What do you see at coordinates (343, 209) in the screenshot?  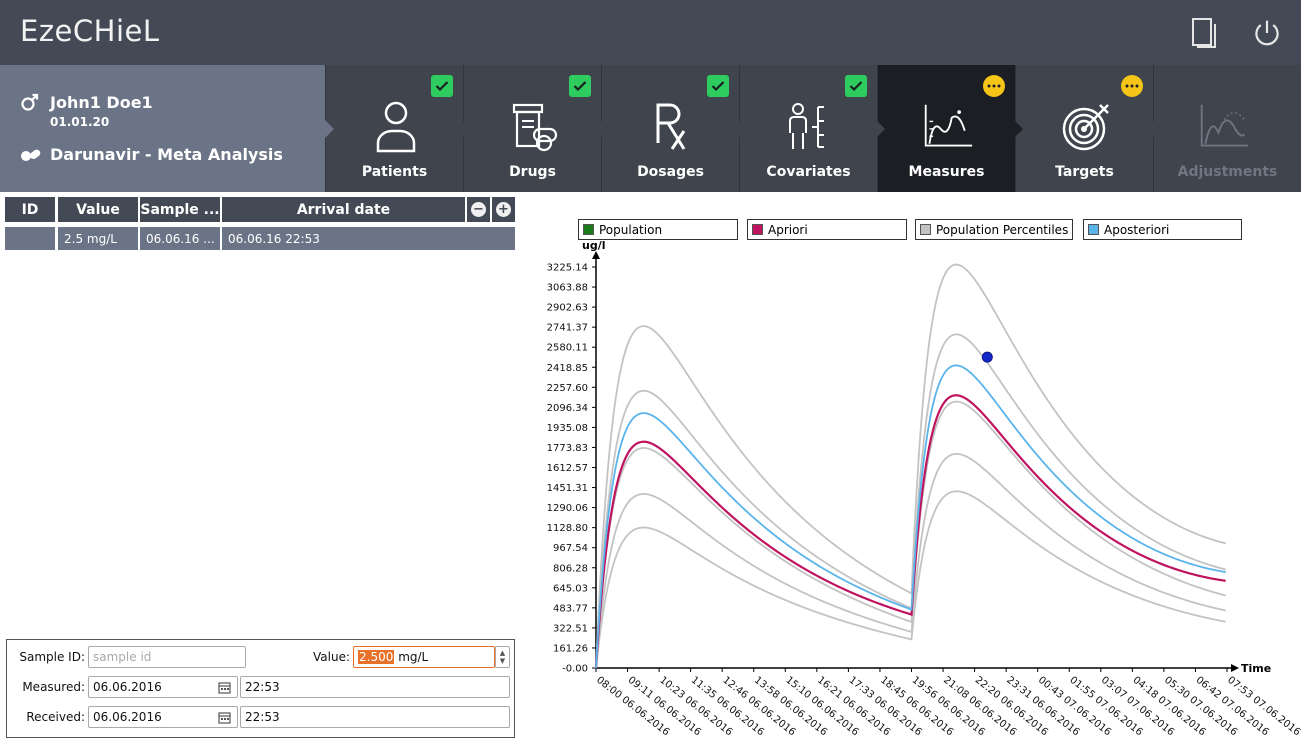 I see `column-header-arrival: Arrival date` at bounding box center [343, 209].